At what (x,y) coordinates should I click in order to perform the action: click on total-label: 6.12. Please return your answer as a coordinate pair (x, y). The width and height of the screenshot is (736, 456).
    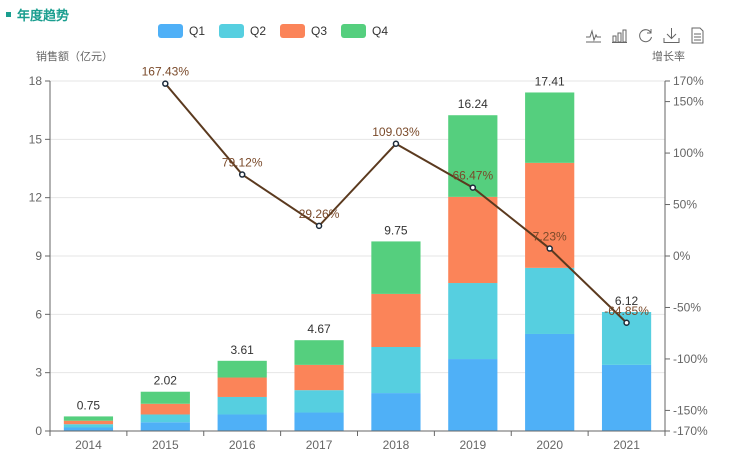
    Looking at the image, I should click on (627, 301).